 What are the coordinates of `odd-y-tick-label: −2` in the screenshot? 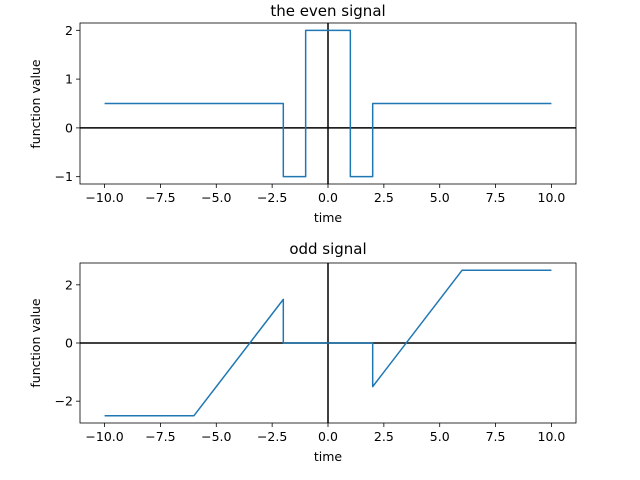 It's located at (64, 401).